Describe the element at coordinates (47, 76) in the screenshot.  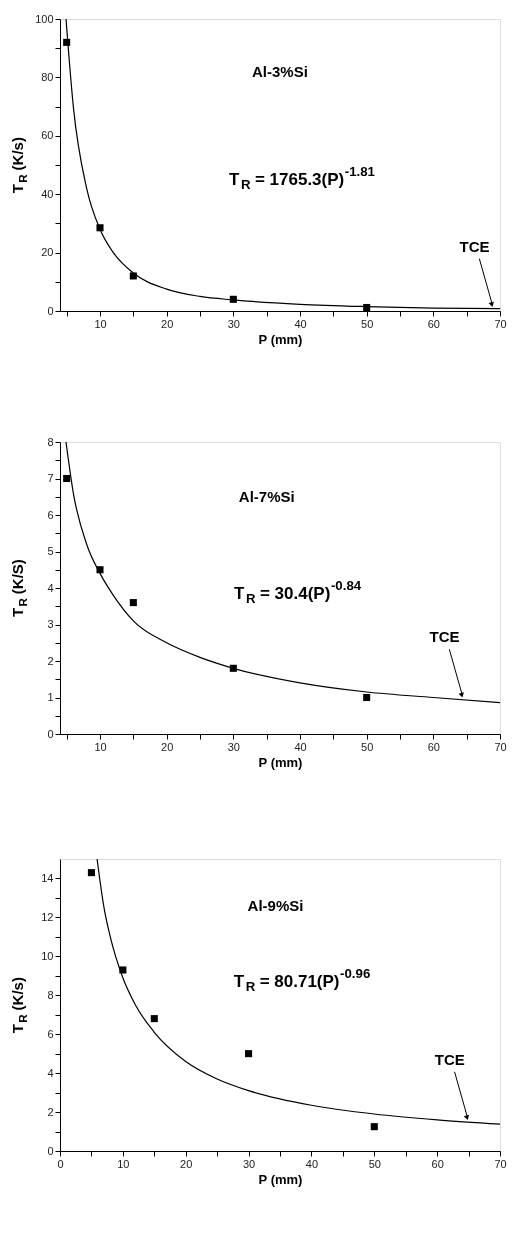
I see `y-tick-label: 80` at that location.